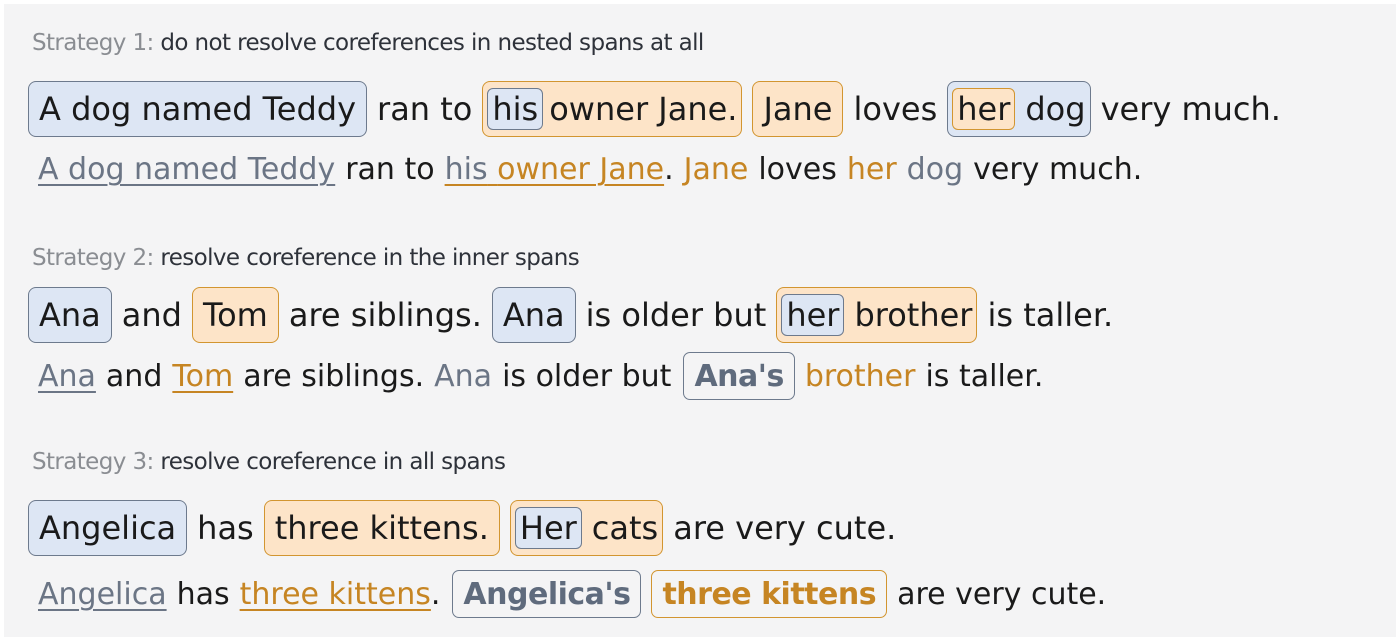 This screenshot has width=1400, height=641. Describe the element at coordinates (369, 258) in the screenshot. I see `strategy-description: resolve coreference in the inner spans` at that location.